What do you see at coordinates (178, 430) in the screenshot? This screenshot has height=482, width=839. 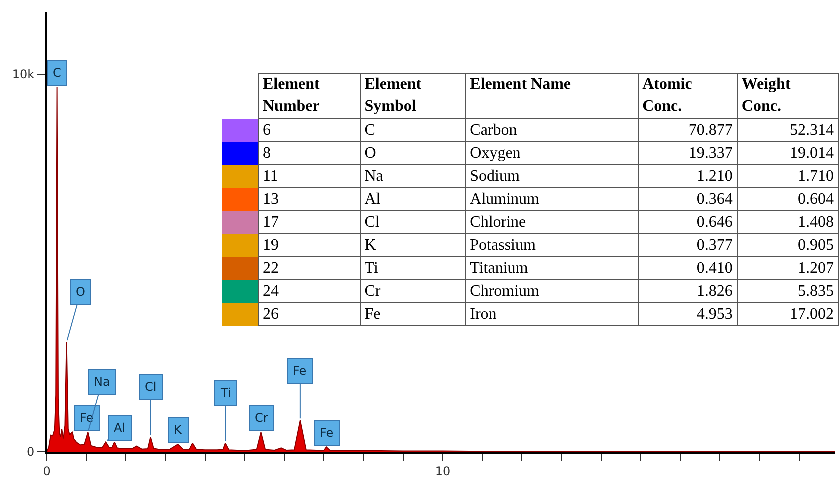 I see `annotation: K` at bounding box center [178, 430].